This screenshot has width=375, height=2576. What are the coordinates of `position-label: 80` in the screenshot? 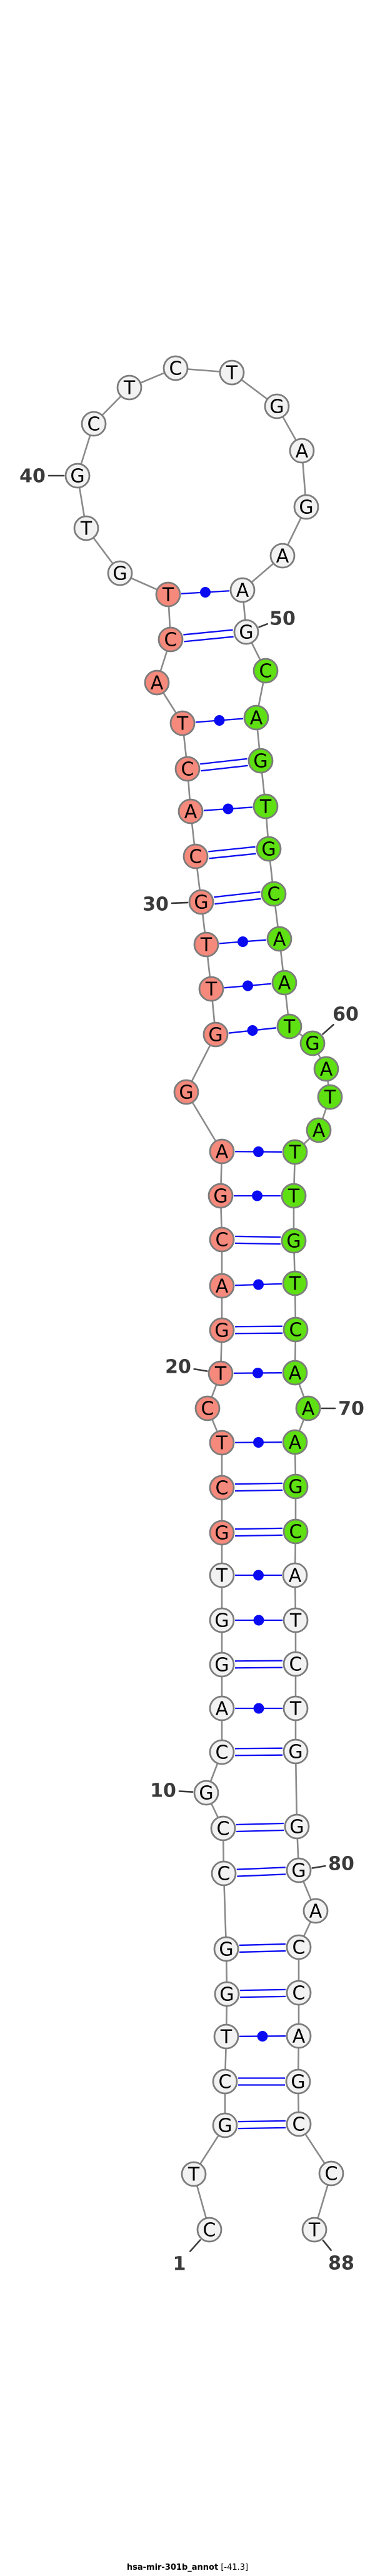 It's located at (341, 1864).